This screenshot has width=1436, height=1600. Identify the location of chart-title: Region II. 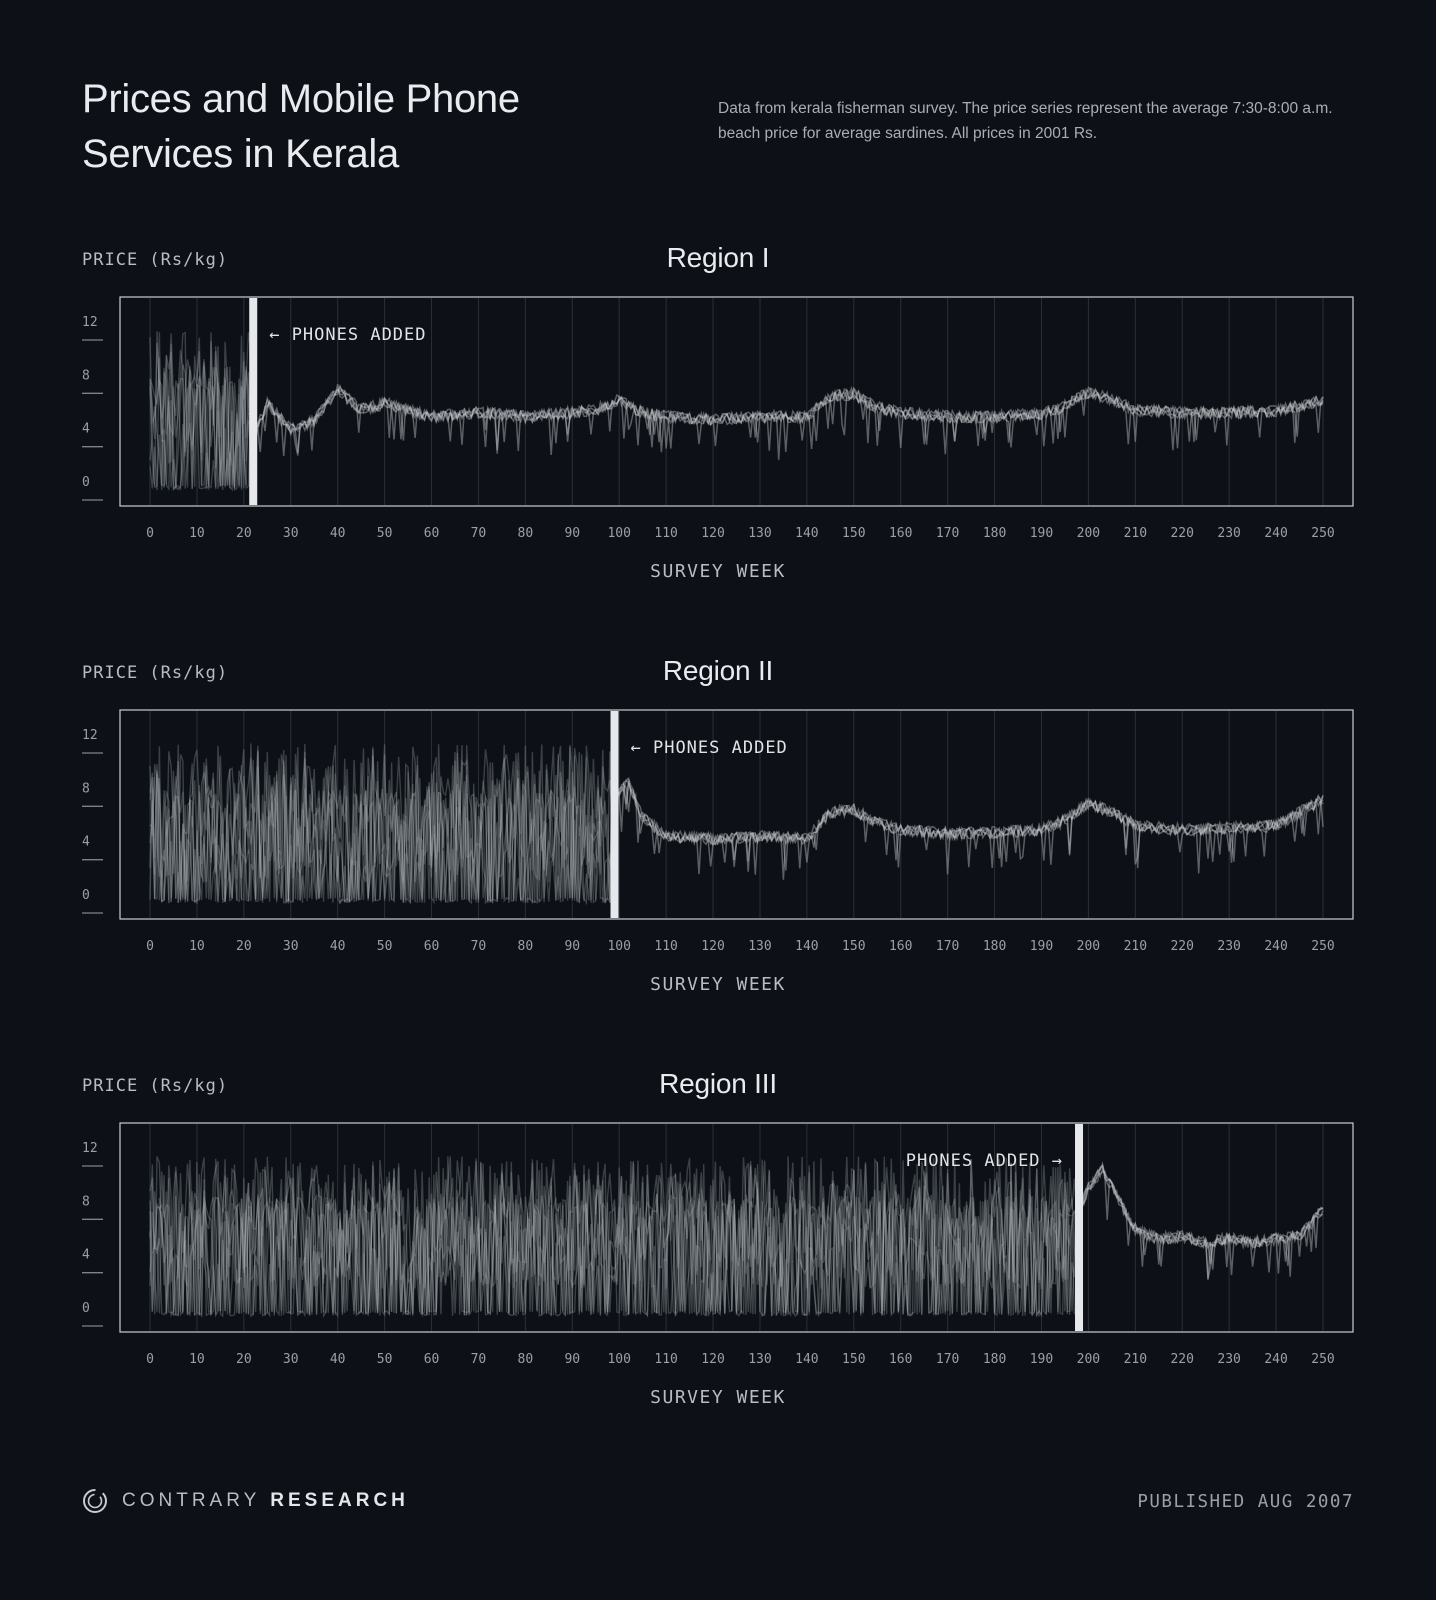
(718, 670).